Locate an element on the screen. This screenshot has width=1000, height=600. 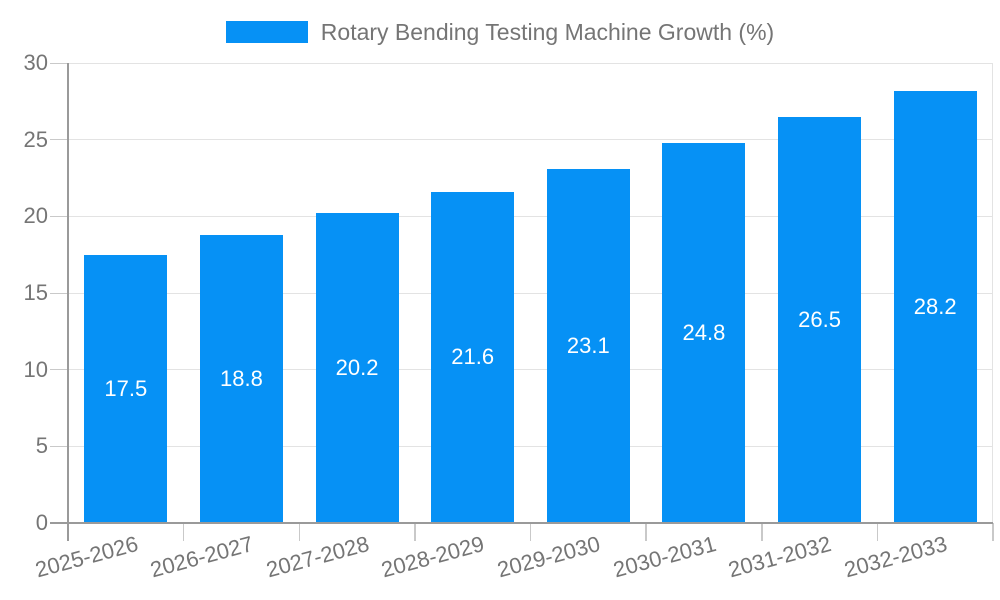
bar: 17.5 is located at coordinates (126, 388).